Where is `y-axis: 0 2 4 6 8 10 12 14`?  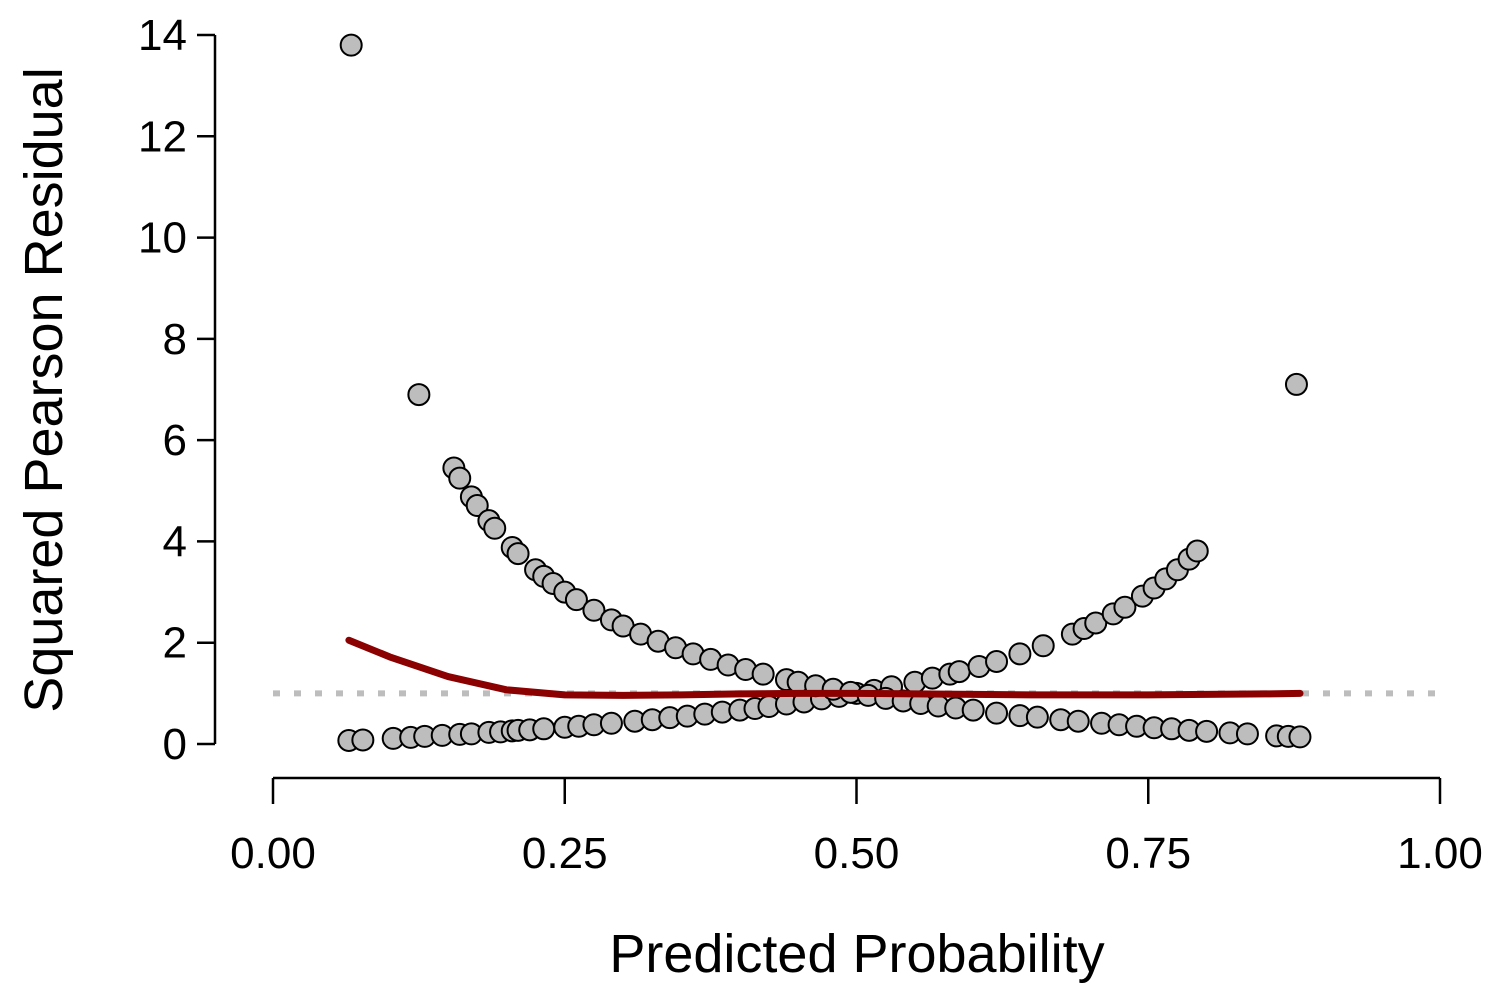
y-axis: 0 2 4 6 8 10 12 14 is located at coordinates (177, 390).